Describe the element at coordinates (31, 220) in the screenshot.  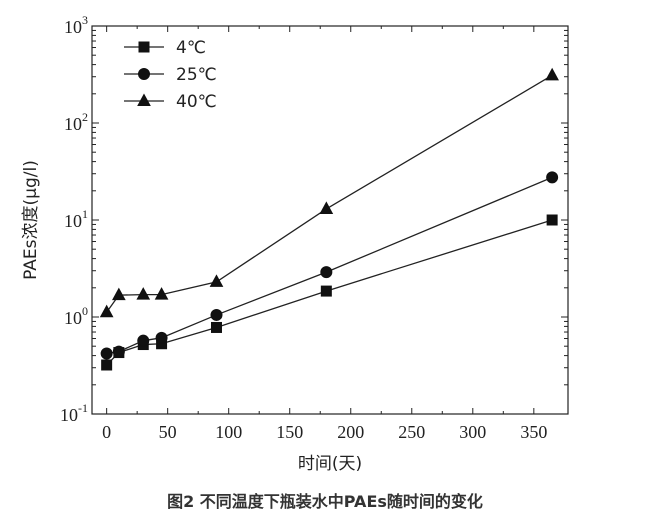
I see `y-axis-title: PAEs浓度(μg/l)` at that location.